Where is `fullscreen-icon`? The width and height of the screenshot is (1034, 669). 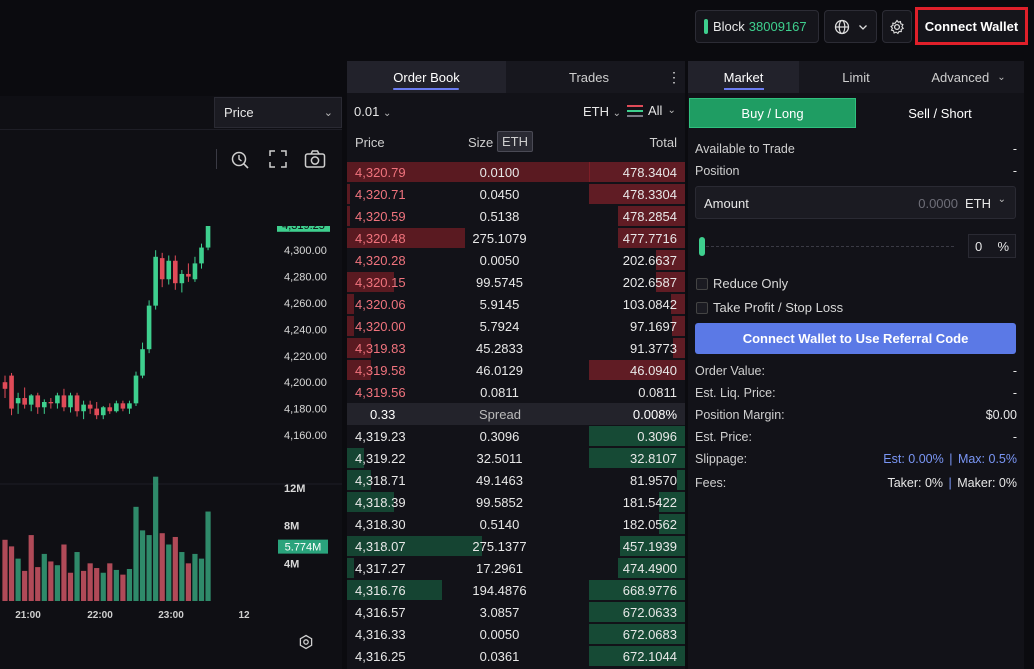 fullscreen-icon is located at coordinates (278, 159).